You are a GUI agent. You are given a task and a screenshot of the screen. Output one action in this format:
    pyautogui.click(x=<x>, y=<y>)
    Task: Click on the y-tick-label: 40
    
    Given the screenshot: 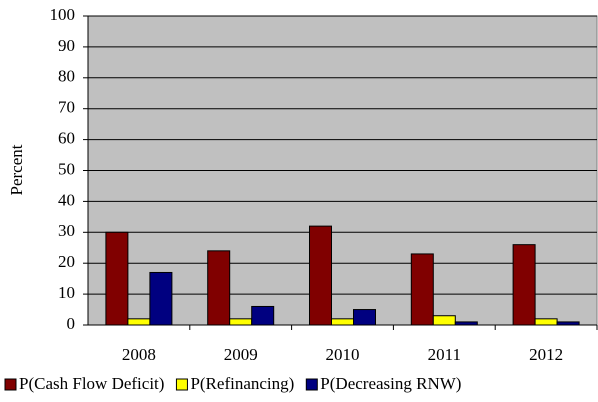 What is the action you would take?
    pyautogui.click(x=66, y=199)
    